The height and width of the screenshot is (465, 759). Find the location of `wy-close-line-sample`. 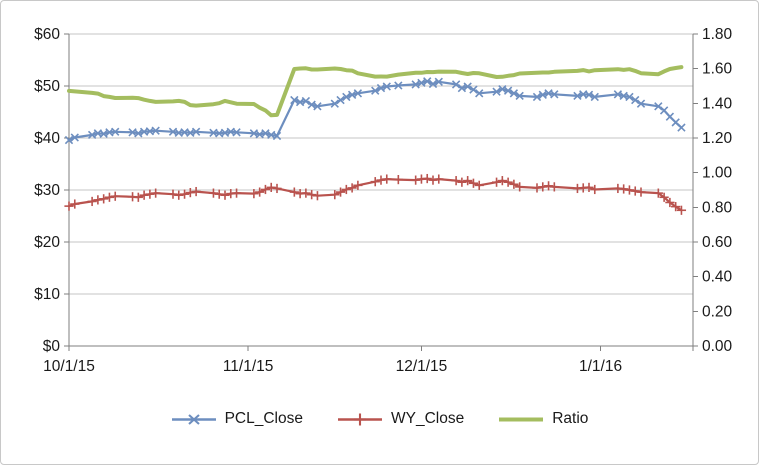

wy-close-line-sample is located at coordinates (360, 419).